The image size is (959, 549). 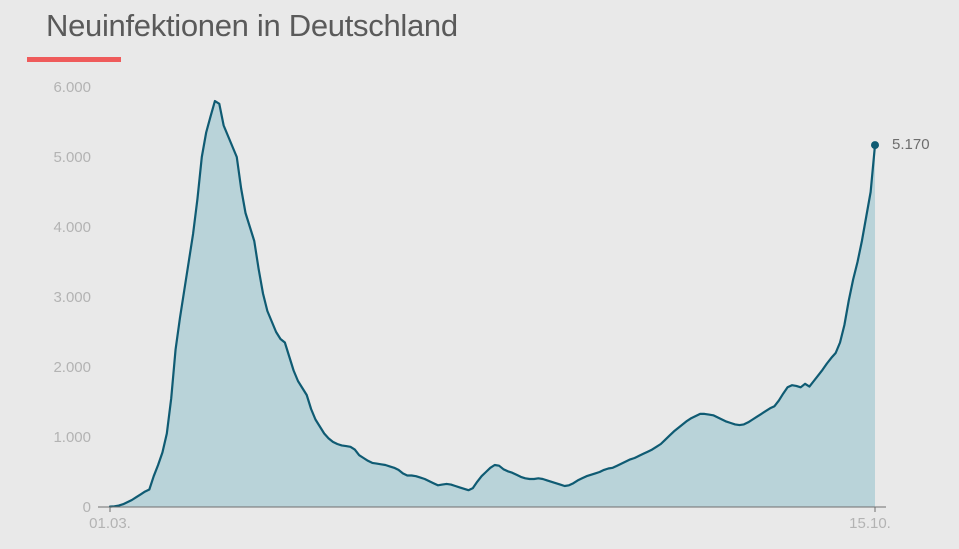 What do you see at coordinates (74, 59) in the screenshot?
I see `title-accent-bar` at bounding box center [74, 59].